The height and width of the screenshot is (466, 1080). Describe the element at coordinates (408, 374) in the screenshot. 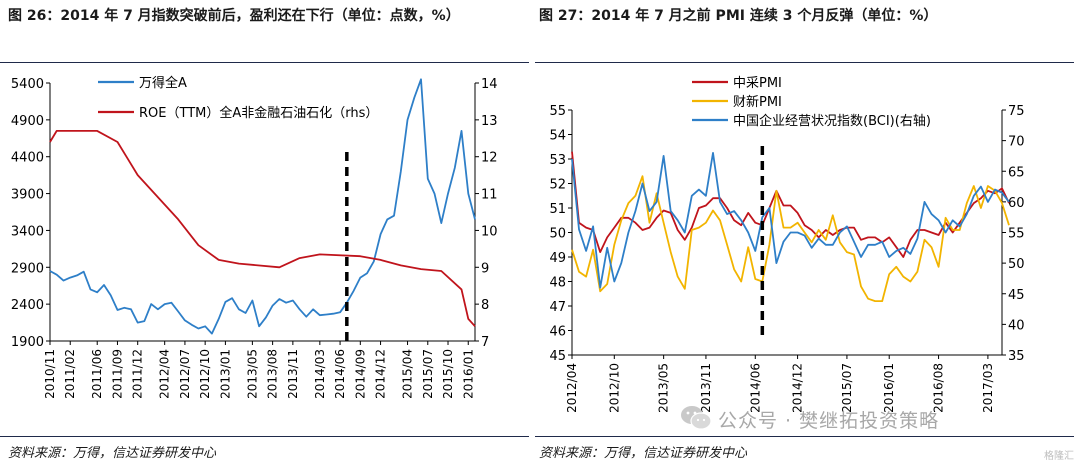

I see `x-tick-label: 2015/04` at that location.